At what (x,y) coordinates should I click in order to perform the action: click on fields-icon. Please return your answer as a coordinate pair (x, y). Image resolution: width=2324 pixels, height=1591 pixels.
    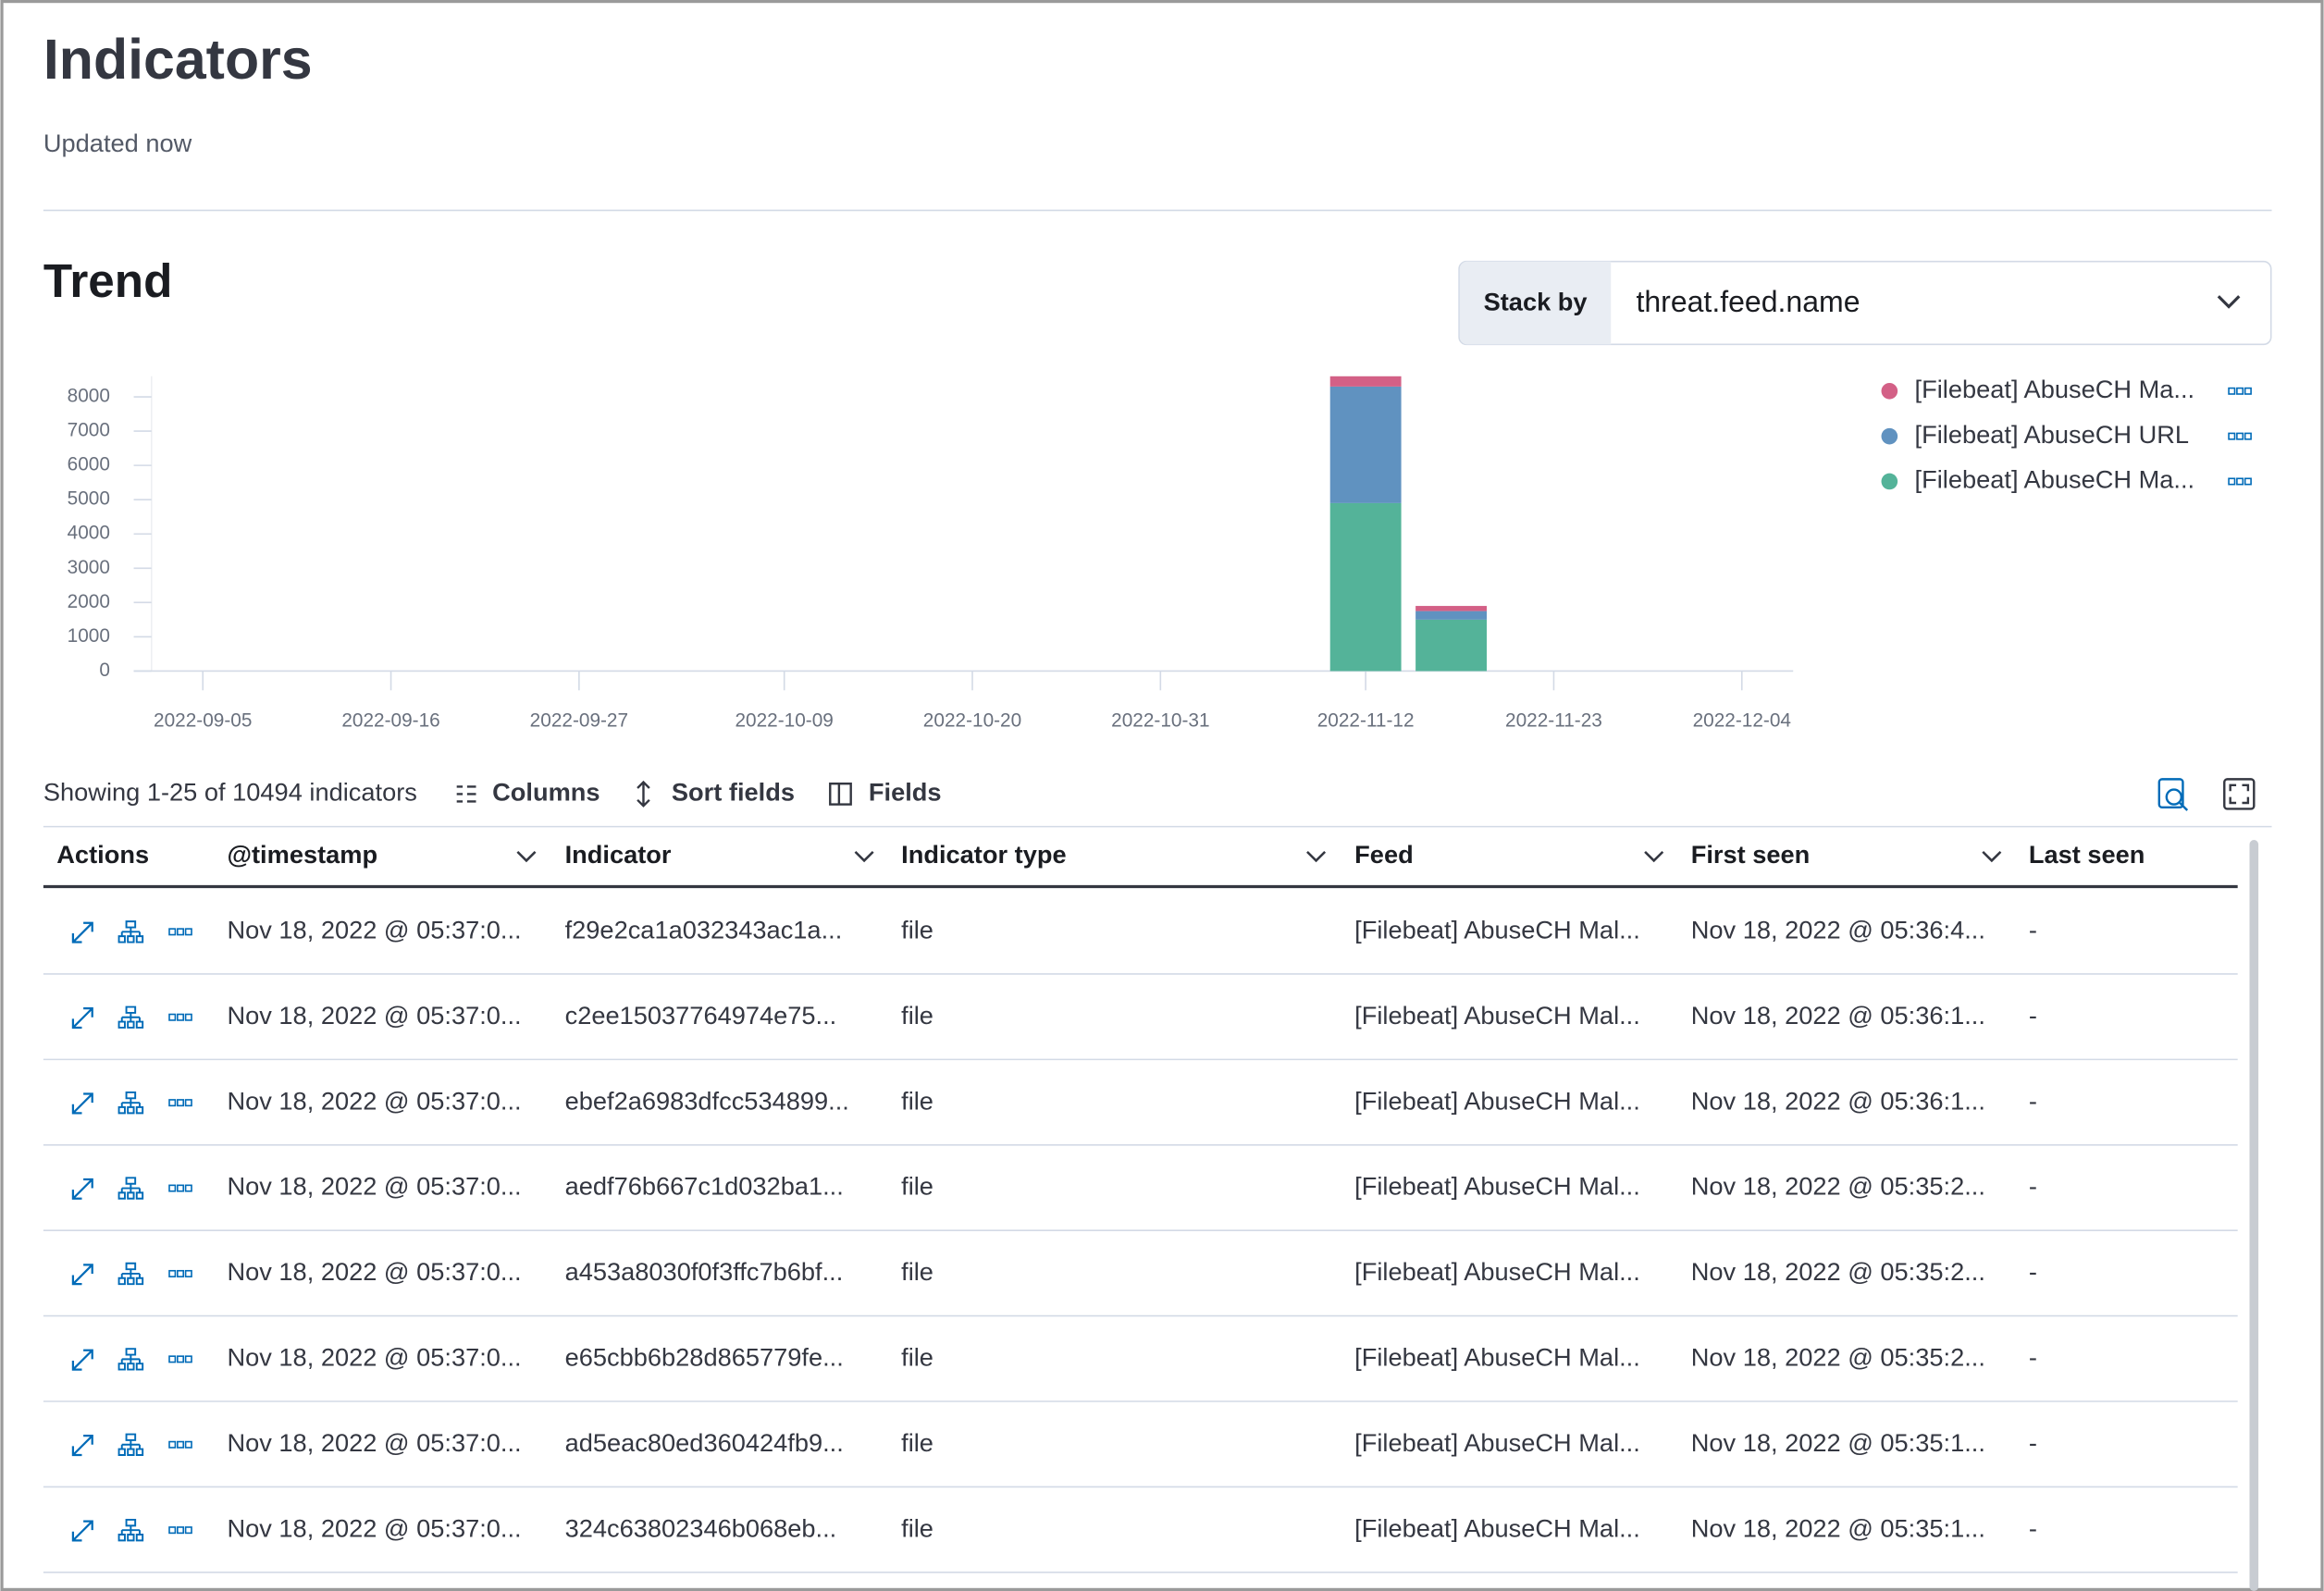
    Looking at the image, I should click on (840, 794).